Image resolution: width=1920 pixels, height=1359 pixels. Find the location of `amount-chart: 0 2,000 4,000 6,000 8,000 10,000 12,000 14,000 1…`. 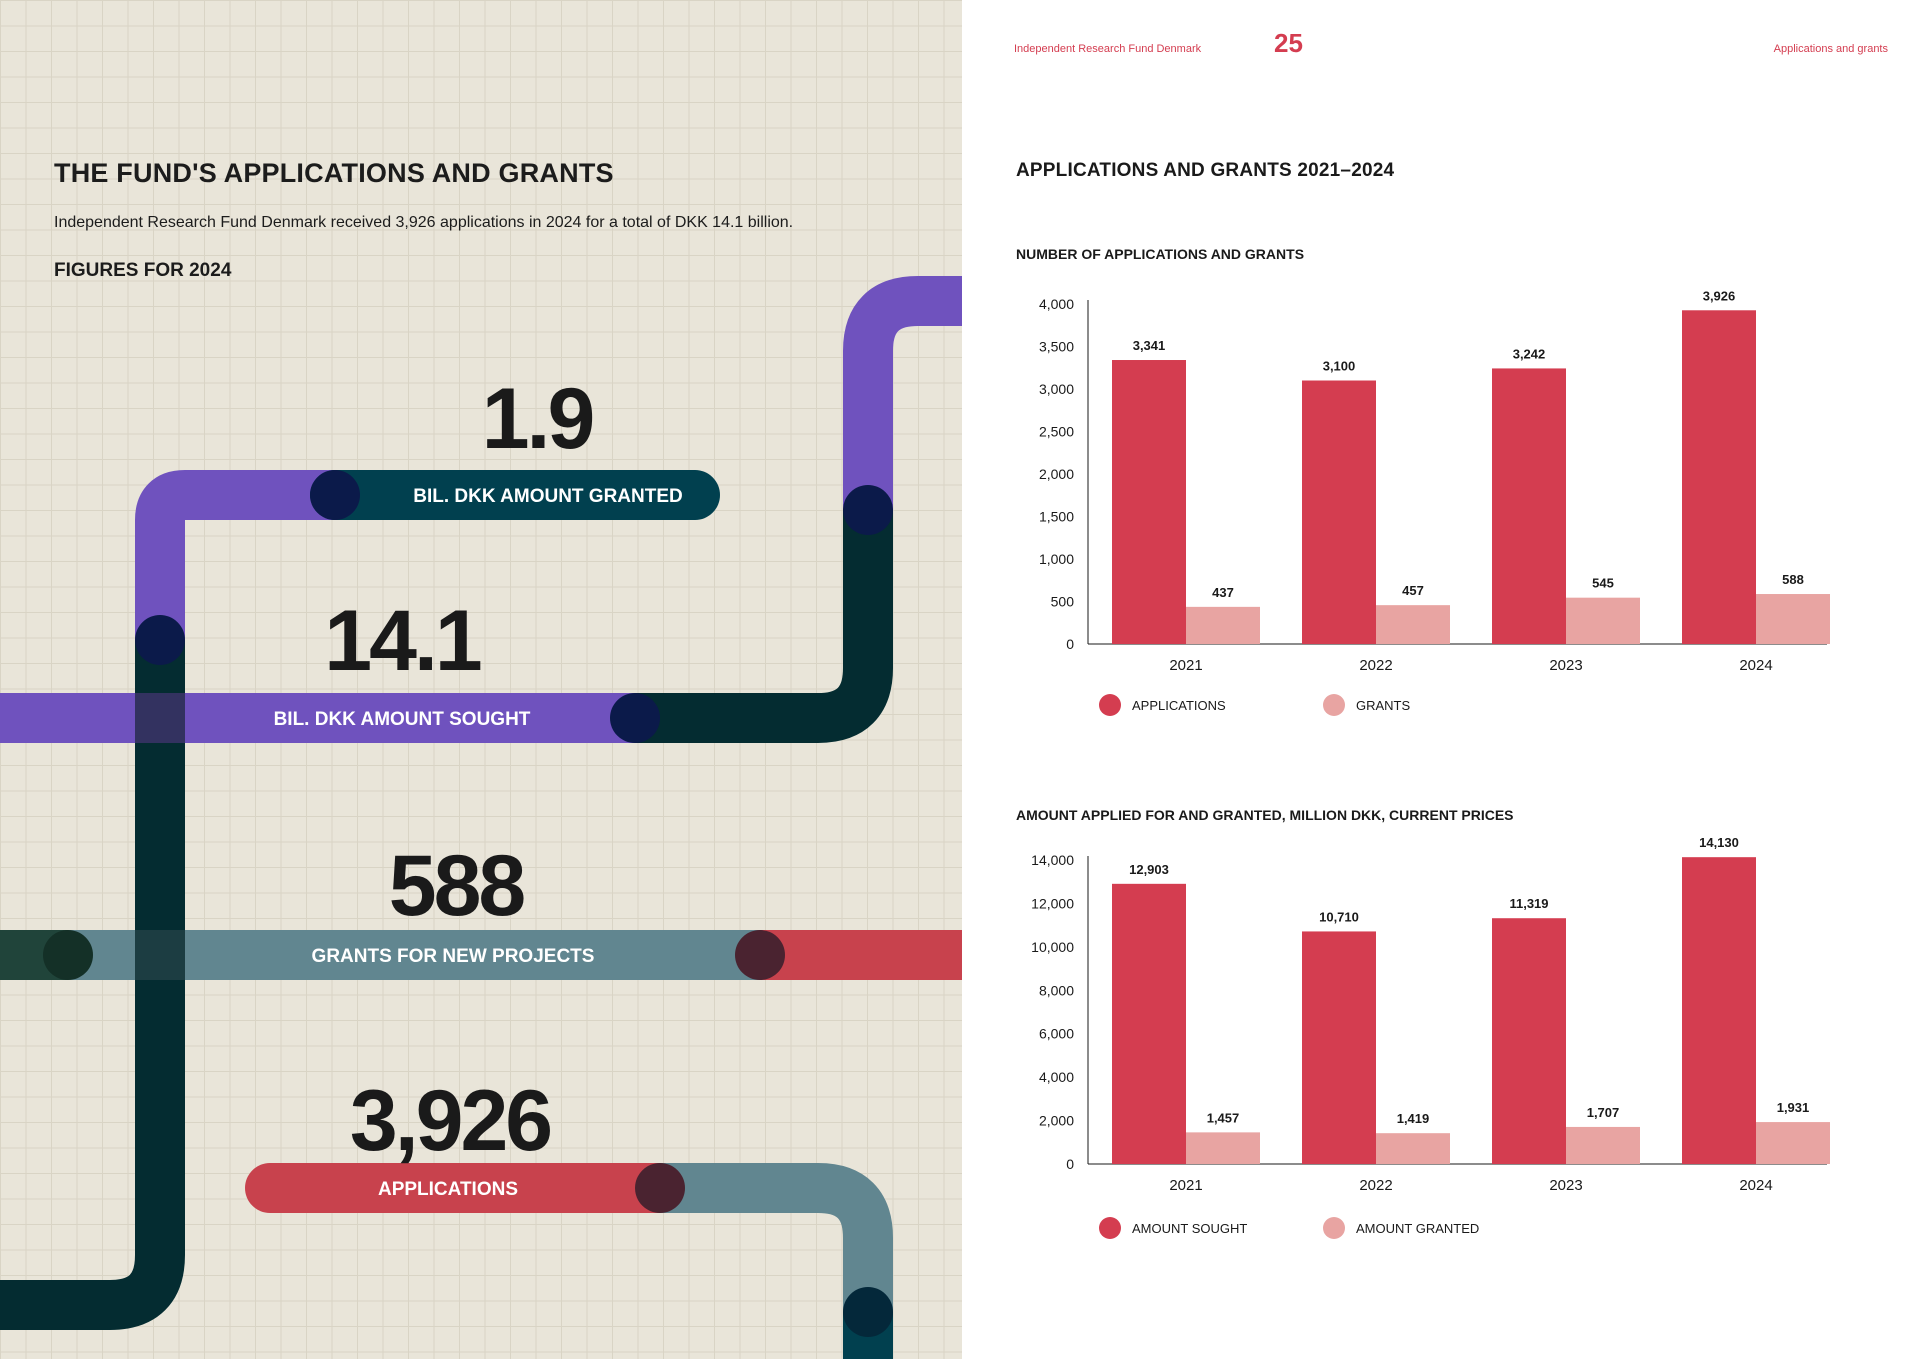

amount-chart: 0 2,000 4,000 6,000 8,000 10,000 12,000 14,000 1… is located at coordinates (1430, 1037).